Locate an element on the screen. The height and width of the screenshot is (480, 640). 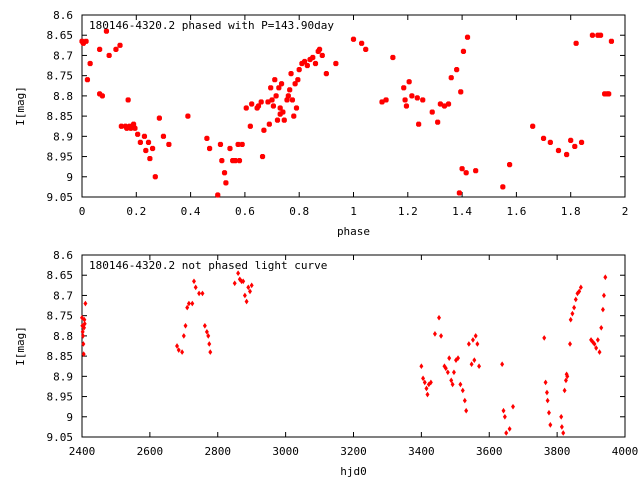
x-tick-label: 3000 is located at coordinates (285, 451).